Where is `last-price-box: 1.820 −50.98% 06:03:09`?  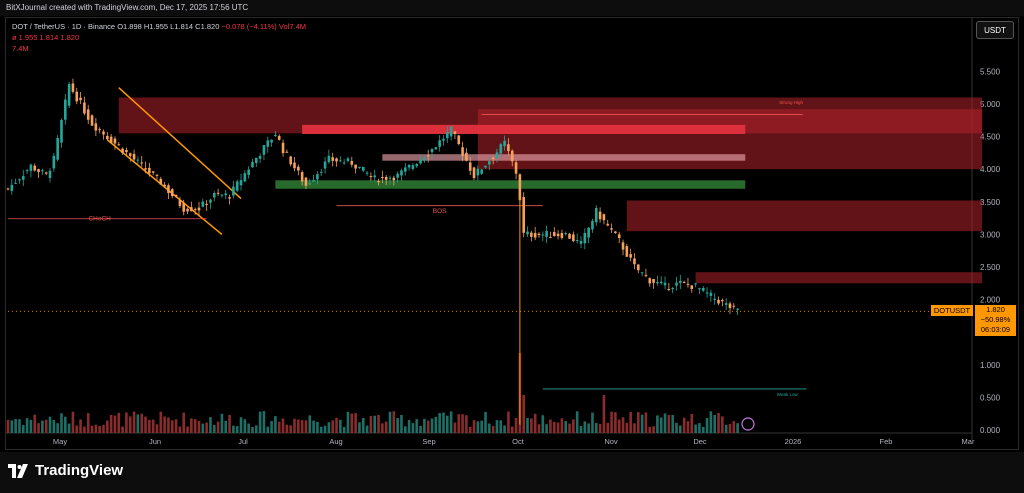 last-price-box: 1.820 −50.98% 06:03:09 is located at coordinates (995, 320).